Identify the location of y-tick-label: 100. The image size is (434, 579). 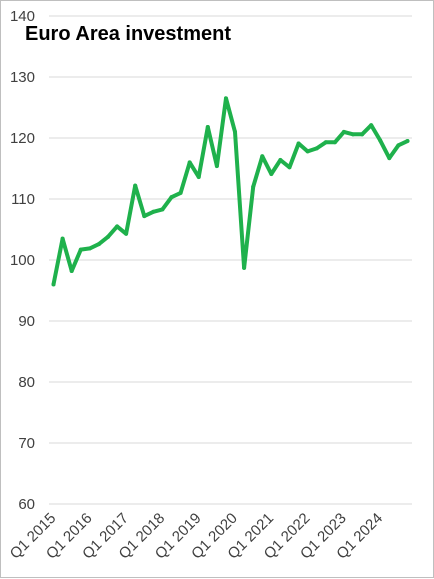
(22, 260).